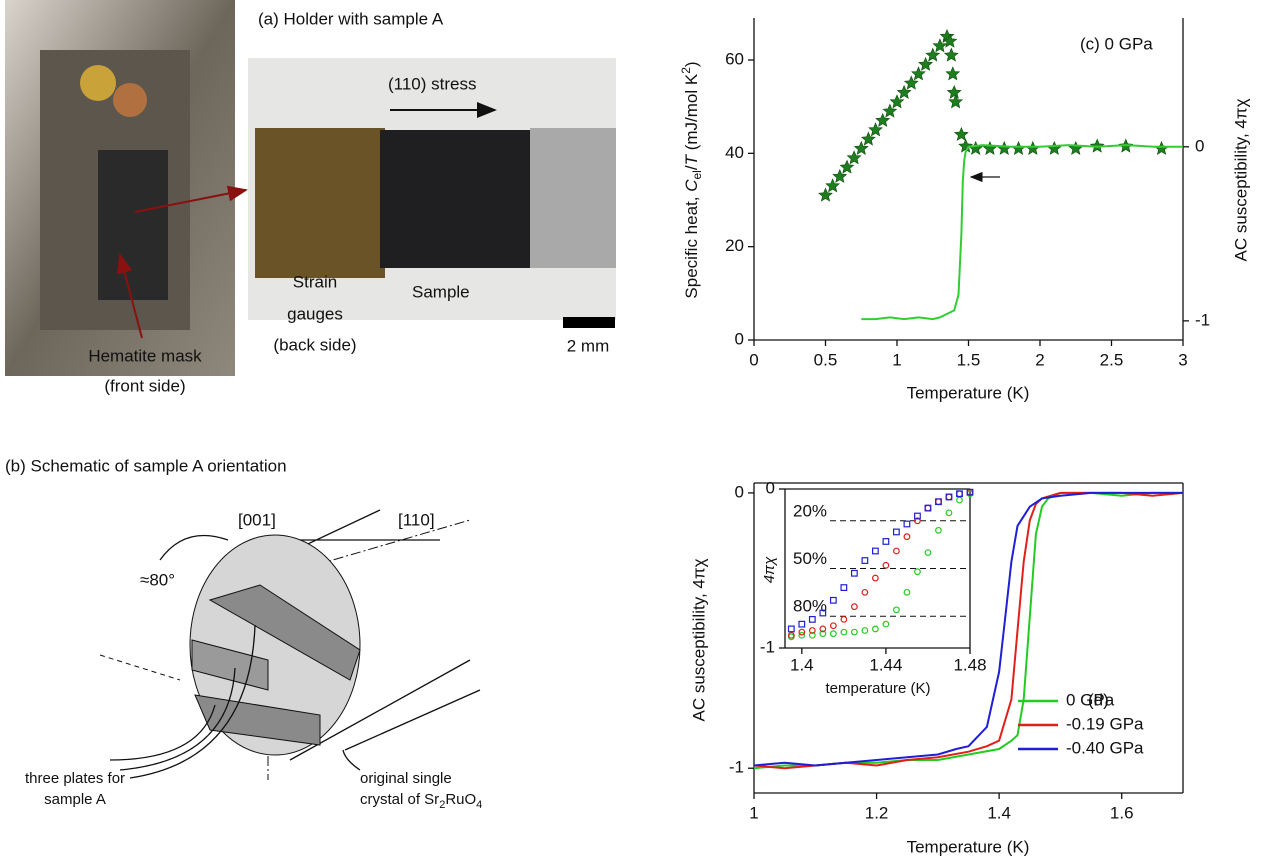  Describe the element at coordinates (75, 778) in the screenshot. I see `label: three plates for` at that location.